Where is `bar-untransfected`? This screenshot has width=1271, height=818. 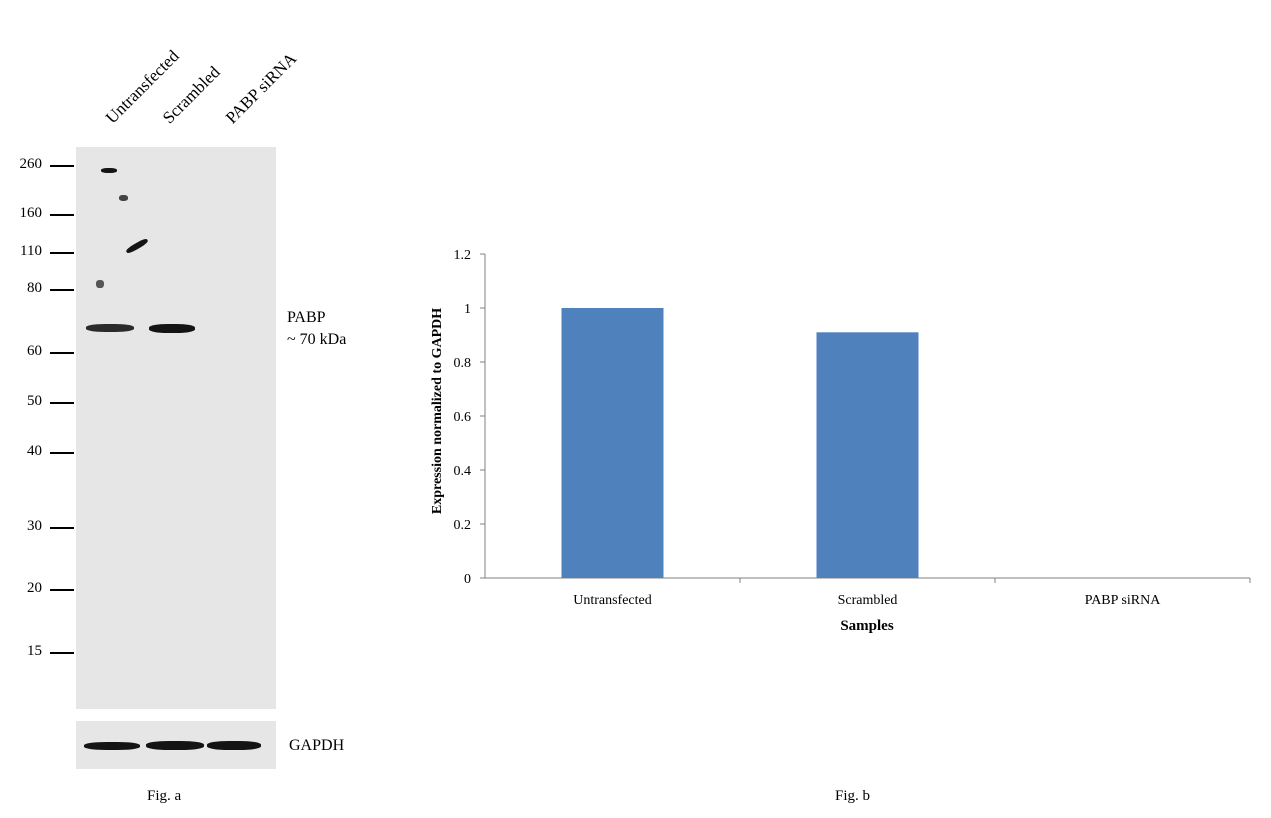
bar-untransfected is located at coordinates (612, 443).